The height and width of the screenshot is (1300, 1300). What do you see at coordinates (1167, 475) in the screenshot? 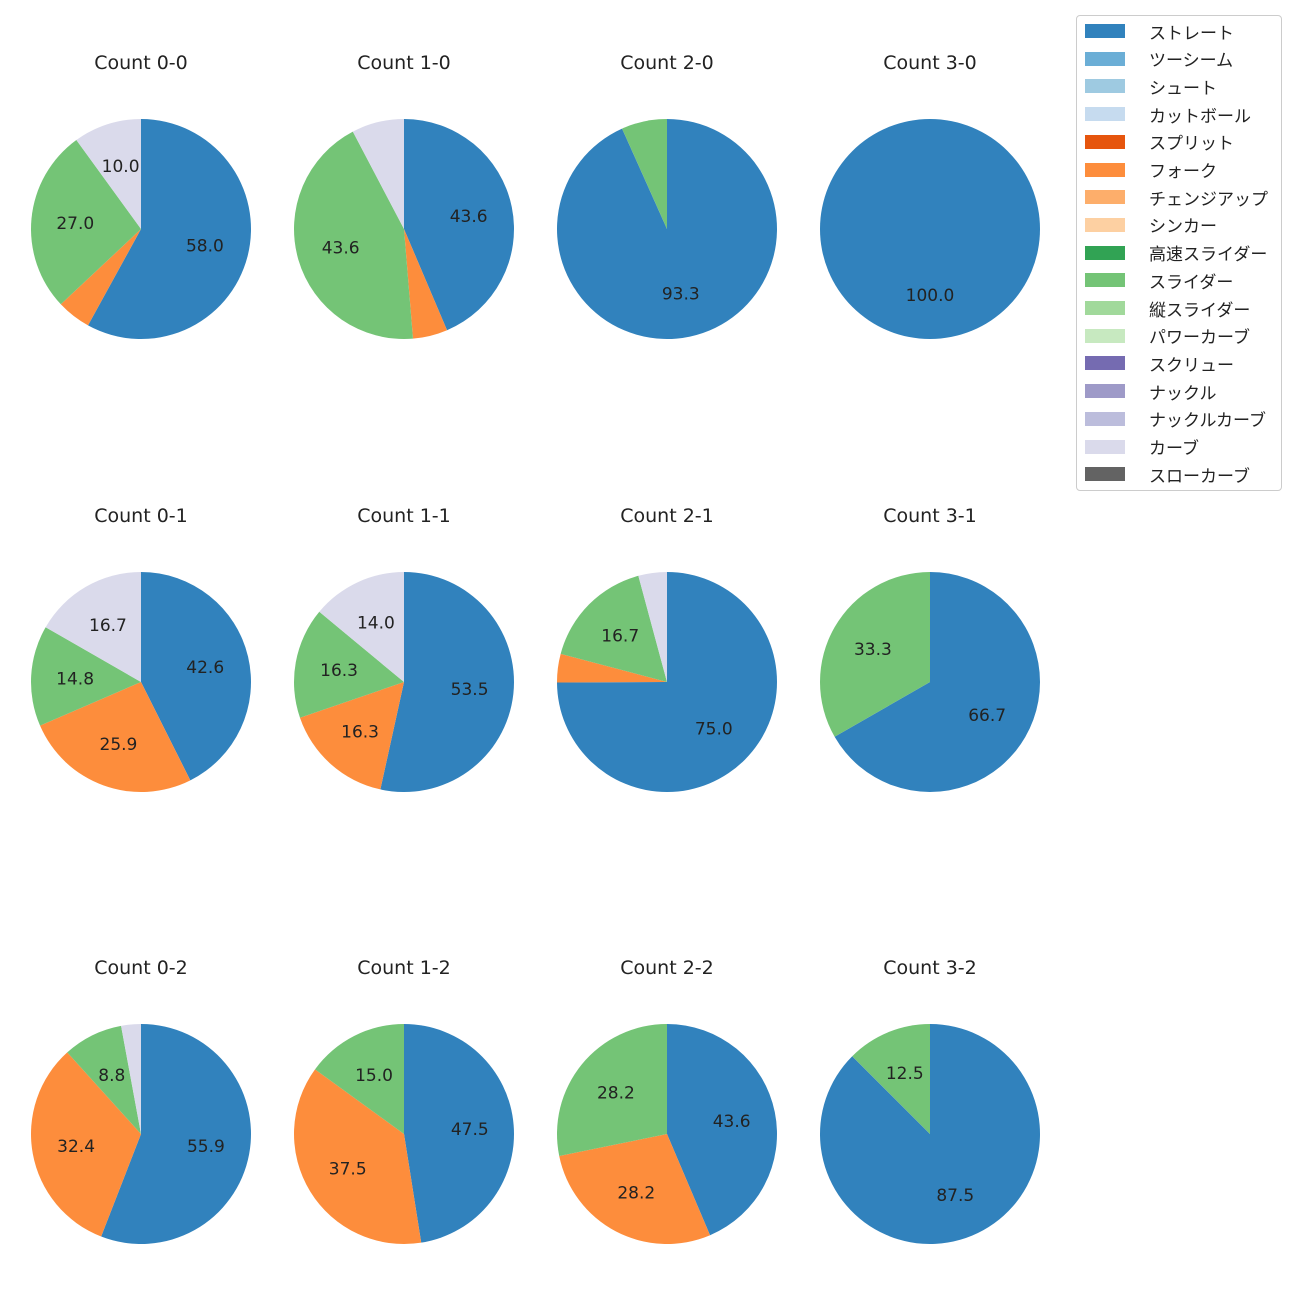
I see `legend-item: スローカーブ` at bounding box center [1167, 475].